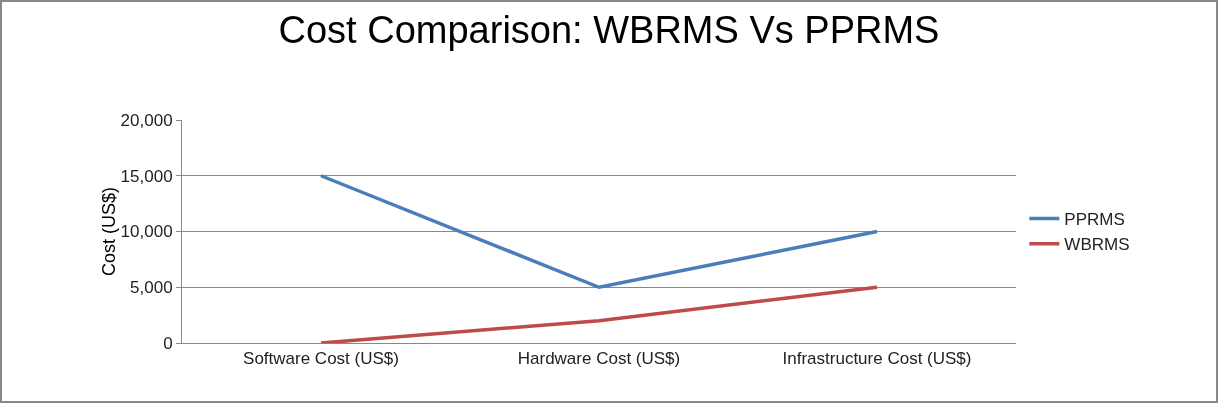  What do you see at coordinates (146, 176) in the screenshot?
I see `y-tick-label: 15,000` at bounding box center [146, 176].